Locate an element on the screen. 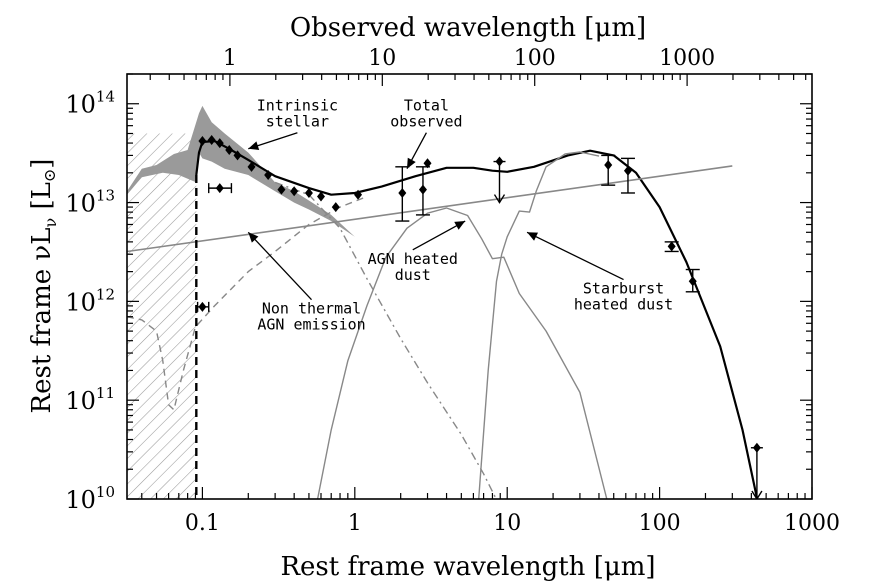 The height and width of the screenshot is (587, 887). annotation-text: Intrinsic is located at coordinates (297, 106).